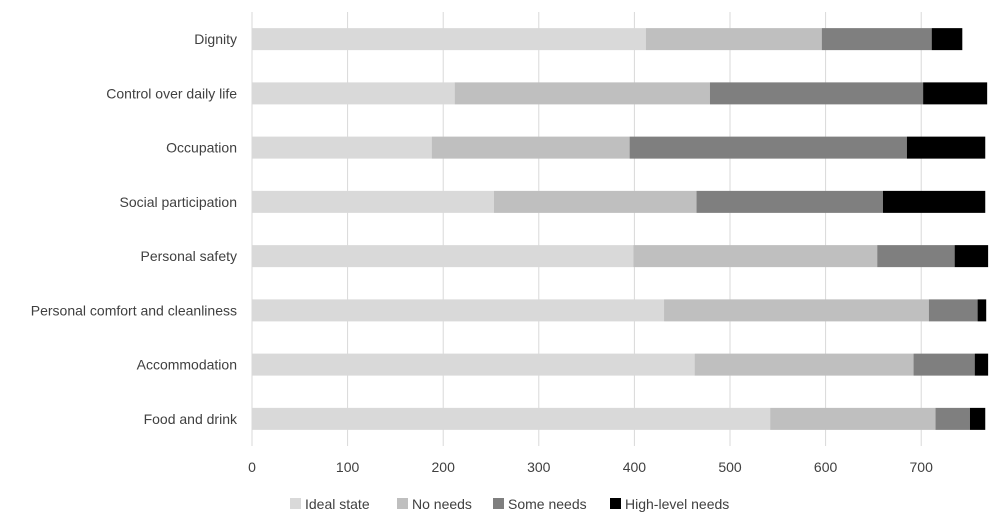 The width and height of the screenshot is (1000, 526). What do you see at coordinates (768, 147) in the screenshot?
I see `bar-occupation-some-needs` at bounding box center [768, 147].